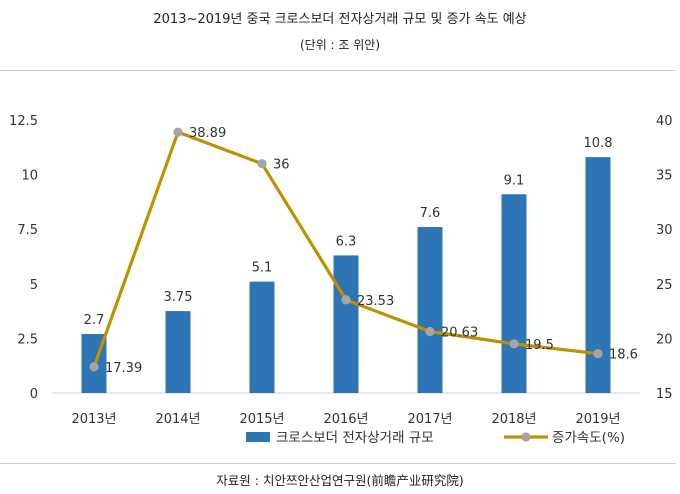 Image resolution: width=680 pixels, height=494 pixels. I want to click on line-data-label: 23.53, so click(375, 301).